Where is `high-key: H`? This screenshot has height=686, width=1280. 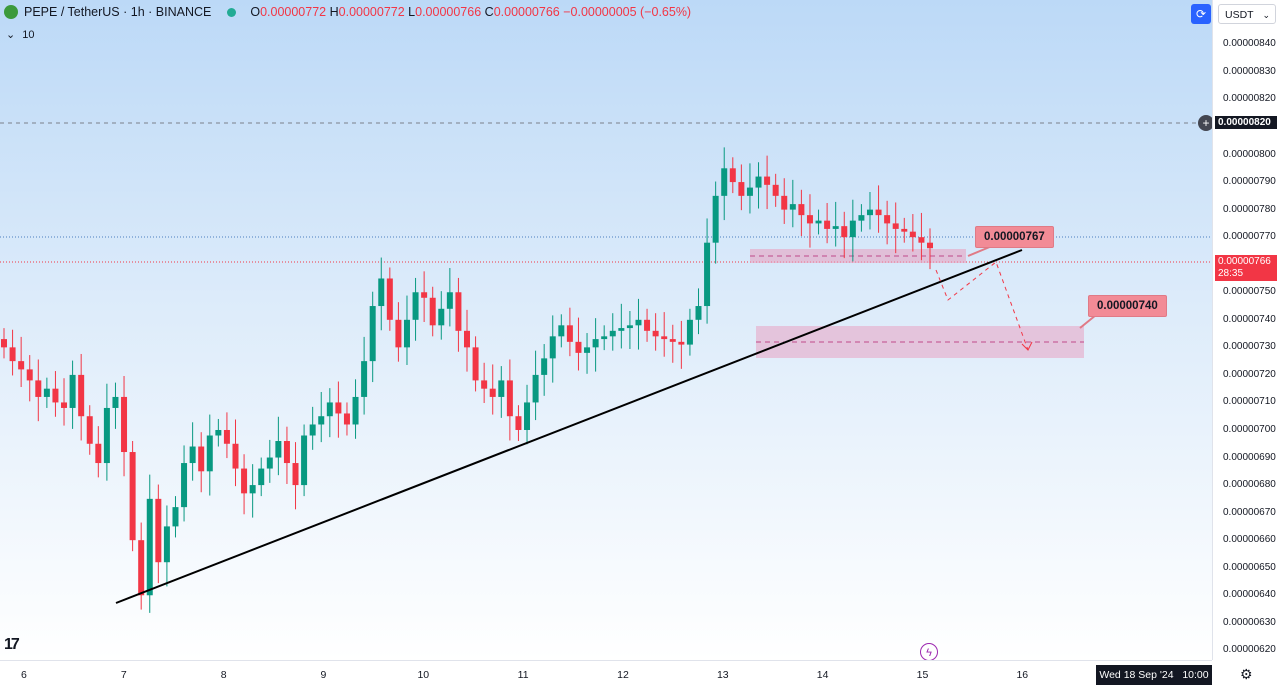 high-key: H is located at coordinates (334, 12).